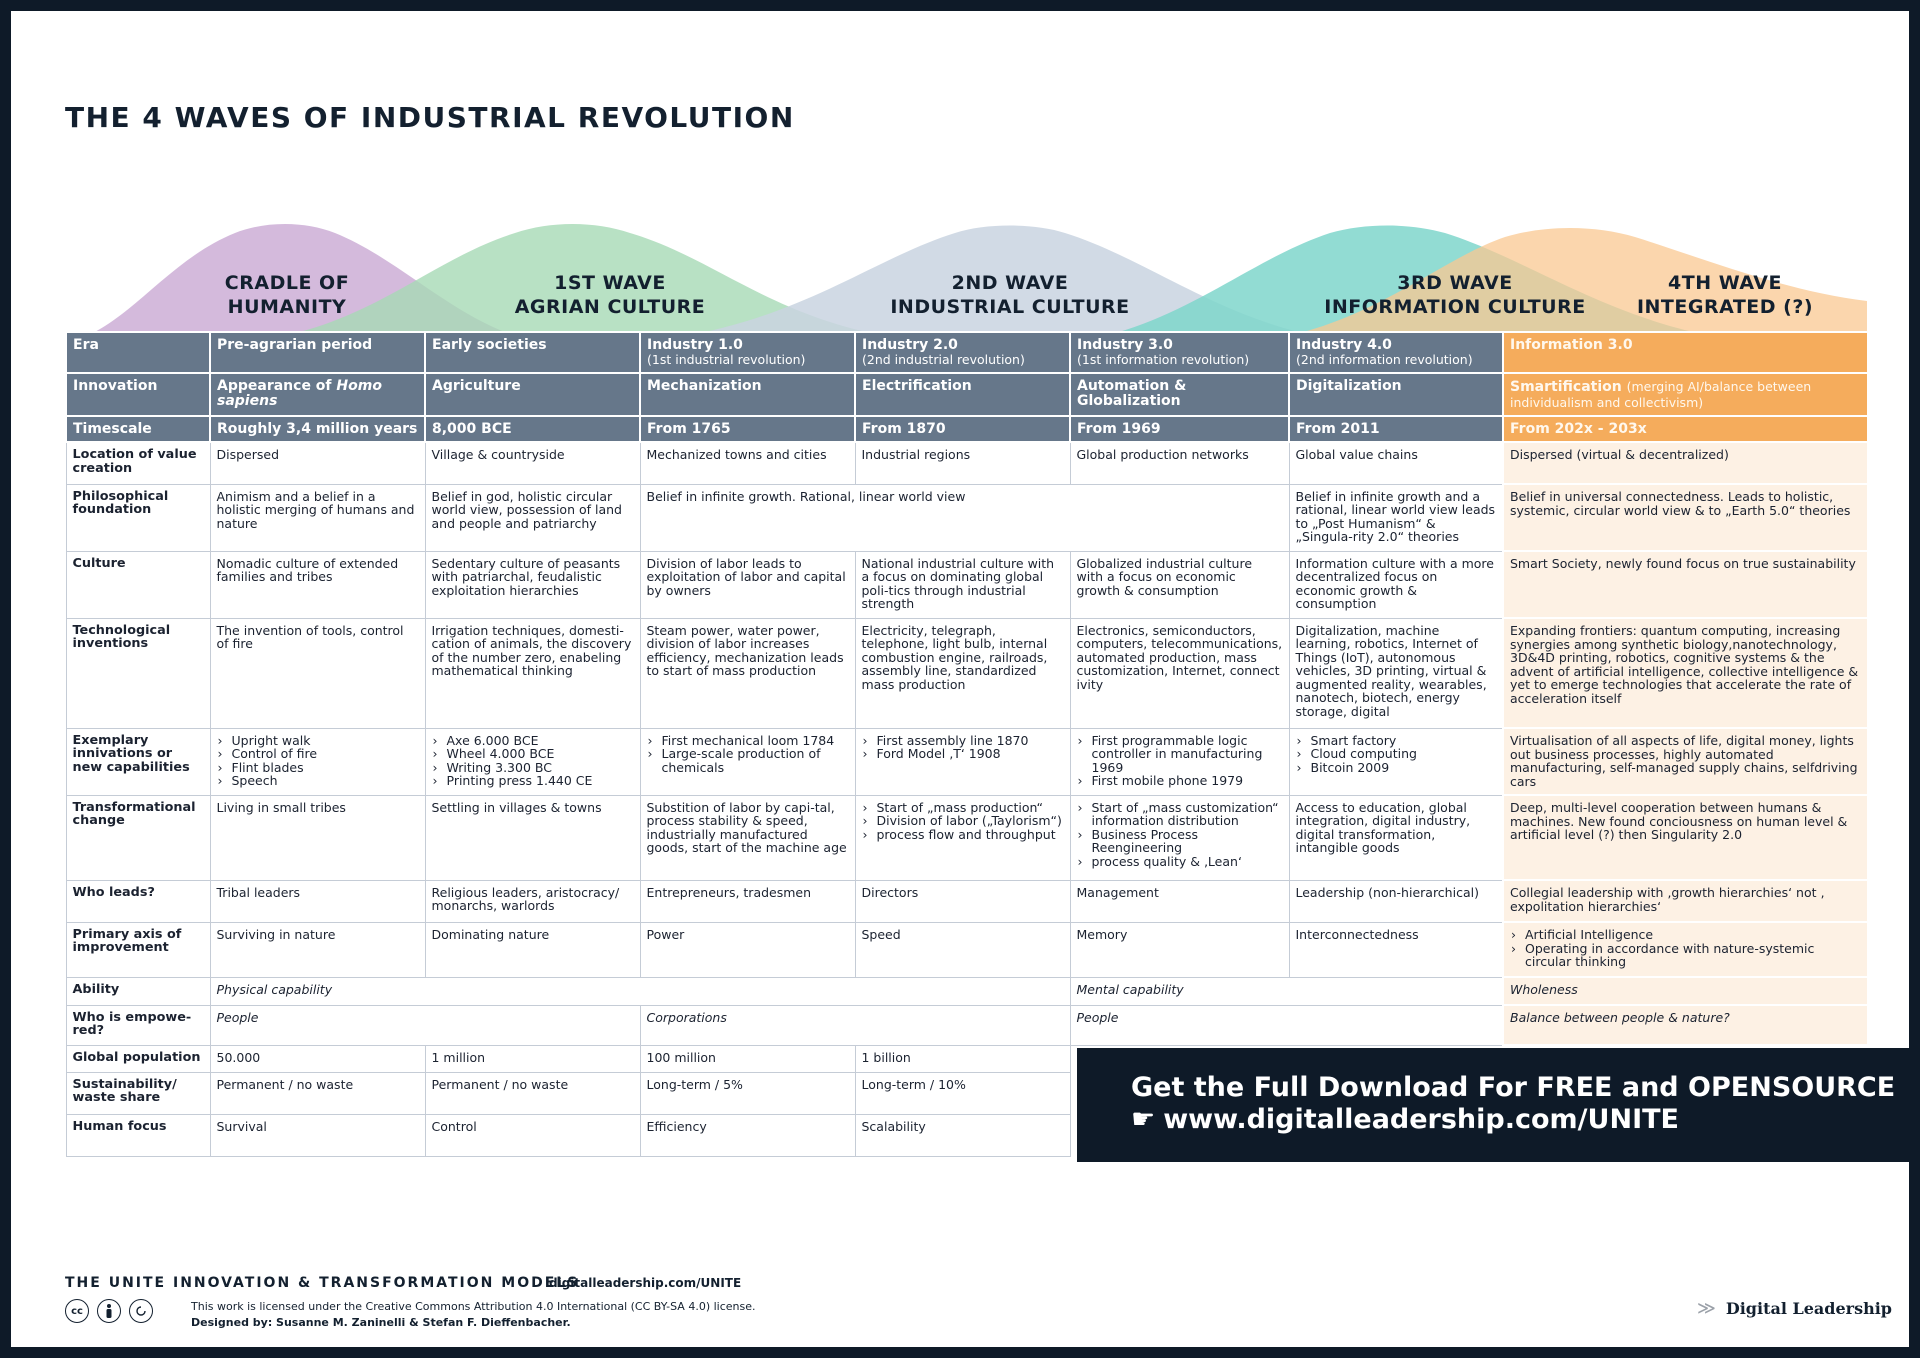  I want to click on table-cell-future: Balance between people & nature?, so click(1685, 1025).